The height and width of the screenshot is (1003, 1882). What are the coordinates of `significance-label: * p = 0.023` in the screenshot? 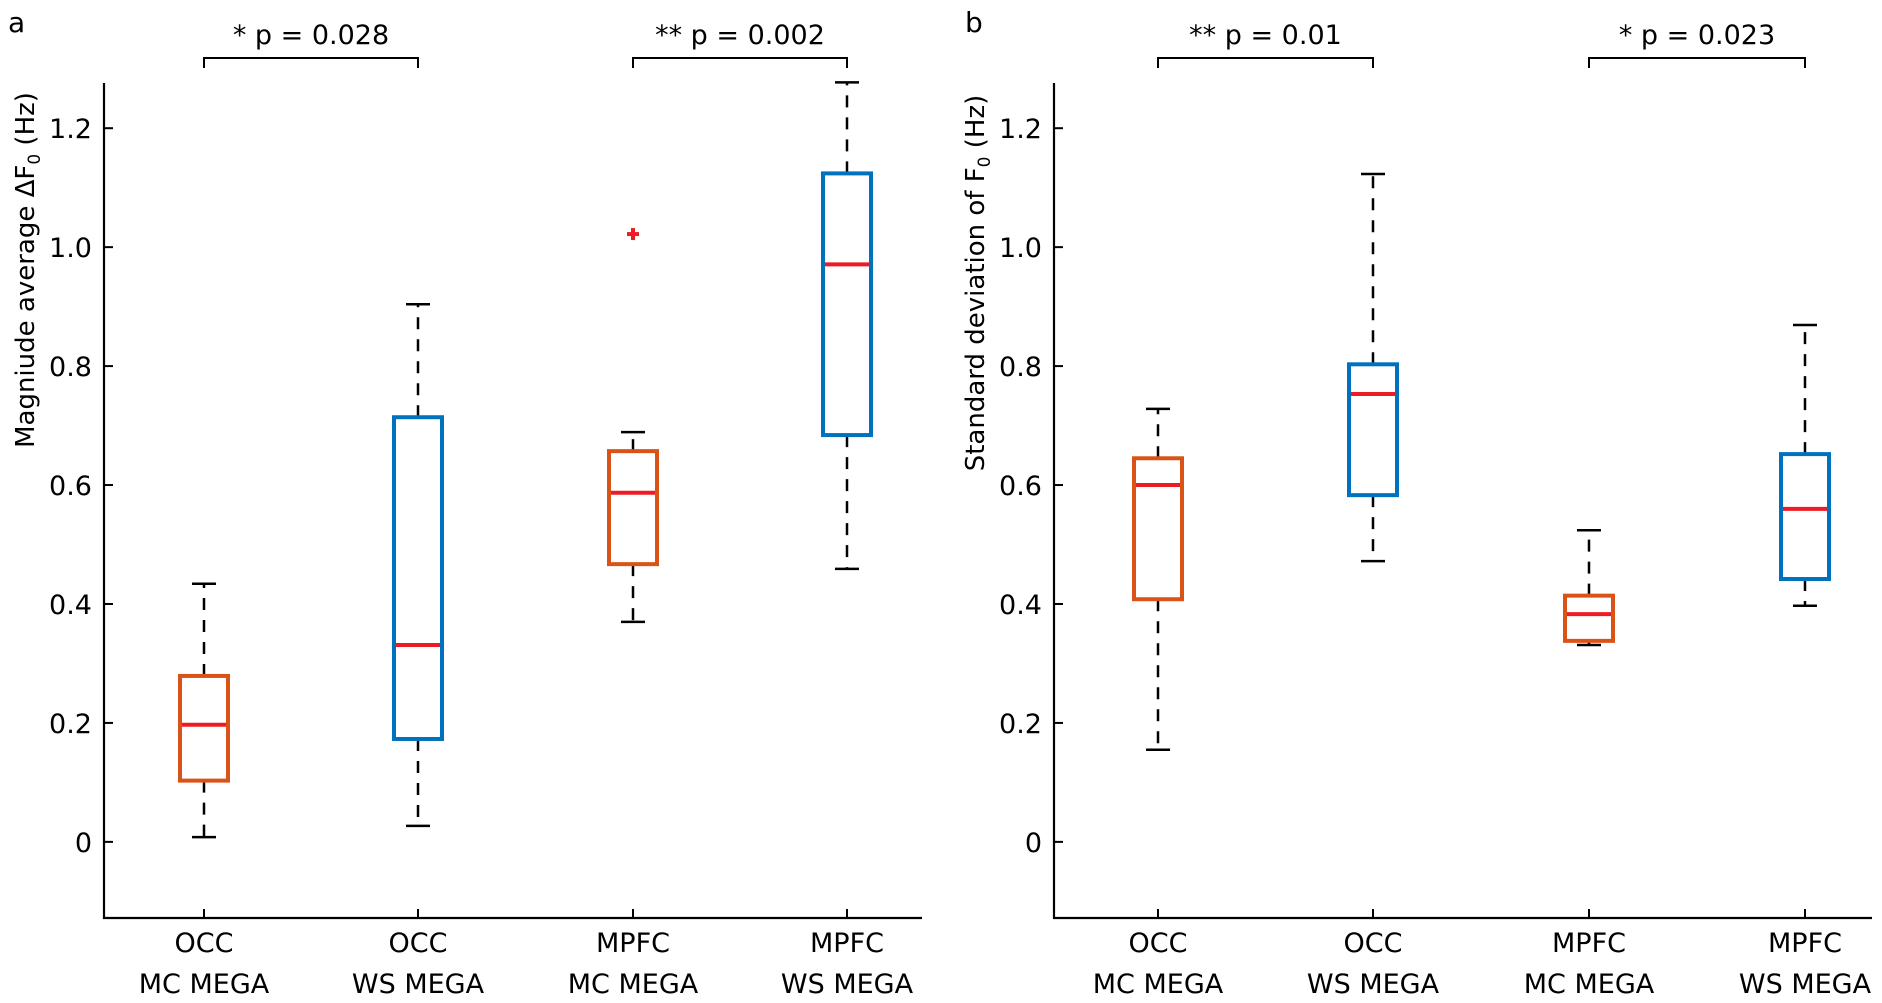 It's located at (1697, 35).